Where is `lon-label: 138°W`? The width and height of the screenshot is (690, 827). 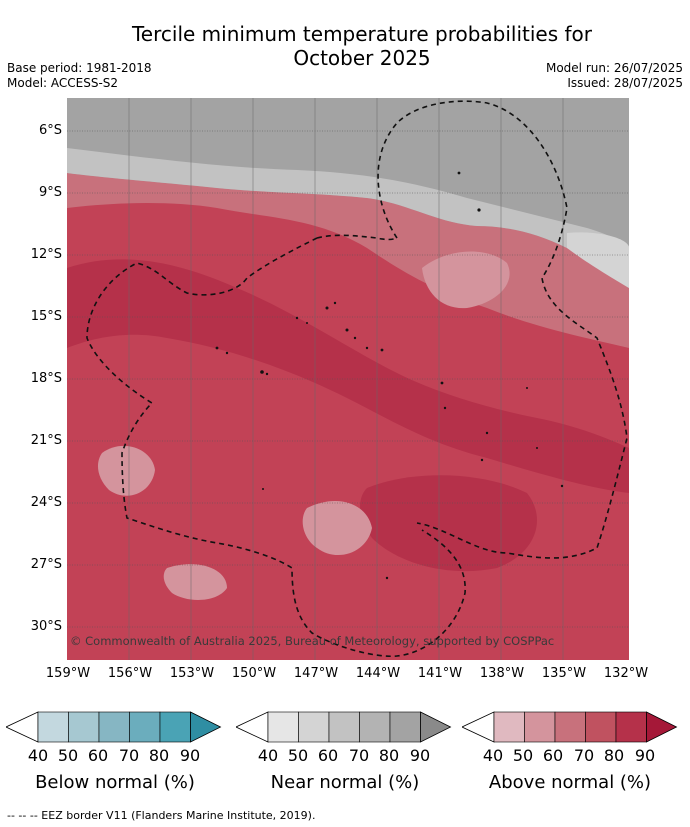 lon-label: 138°W is located at coordinates (502, 673).